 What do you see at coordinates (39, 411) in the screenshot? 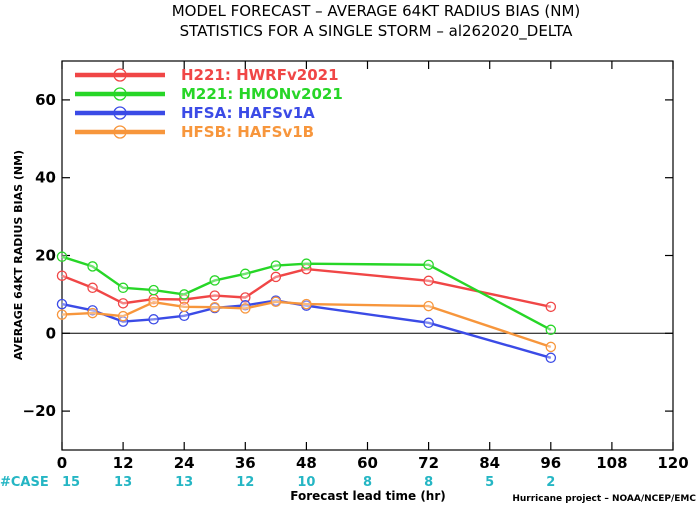
I see `y-tick-label: −20` at bounding box center [39, 411].